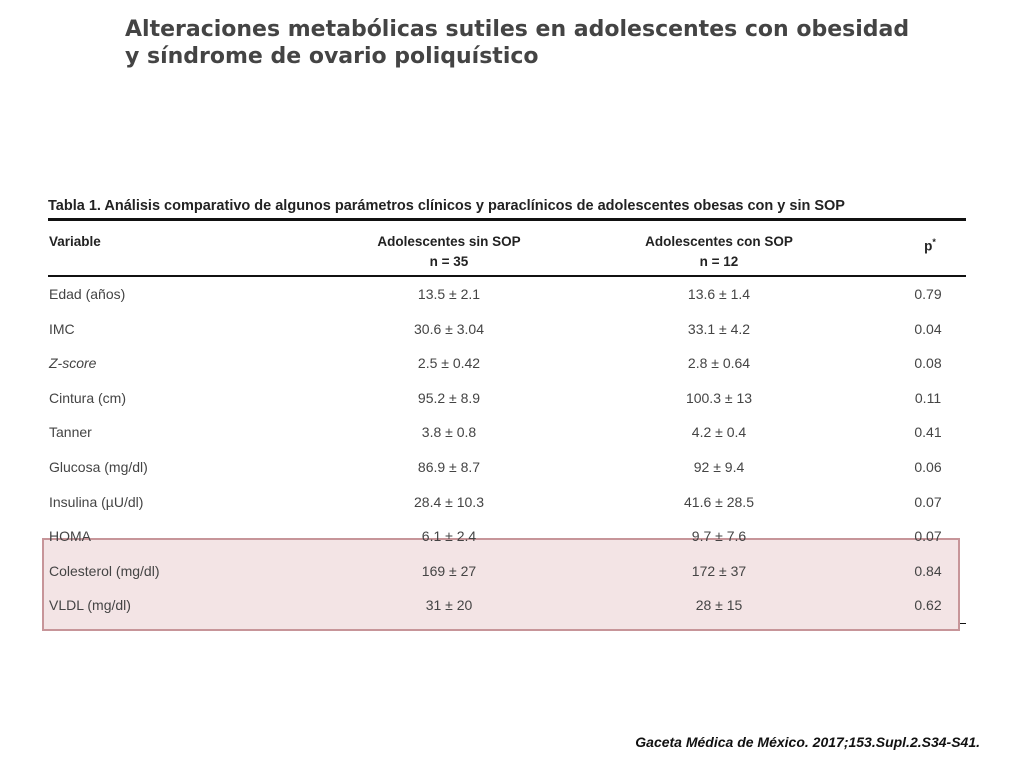 The image size is (1024, 768). Describe the element at coordinates (719, 294) in the screenshot. I see `cell-con-sop: 13.6 ± 1.4` at that location.